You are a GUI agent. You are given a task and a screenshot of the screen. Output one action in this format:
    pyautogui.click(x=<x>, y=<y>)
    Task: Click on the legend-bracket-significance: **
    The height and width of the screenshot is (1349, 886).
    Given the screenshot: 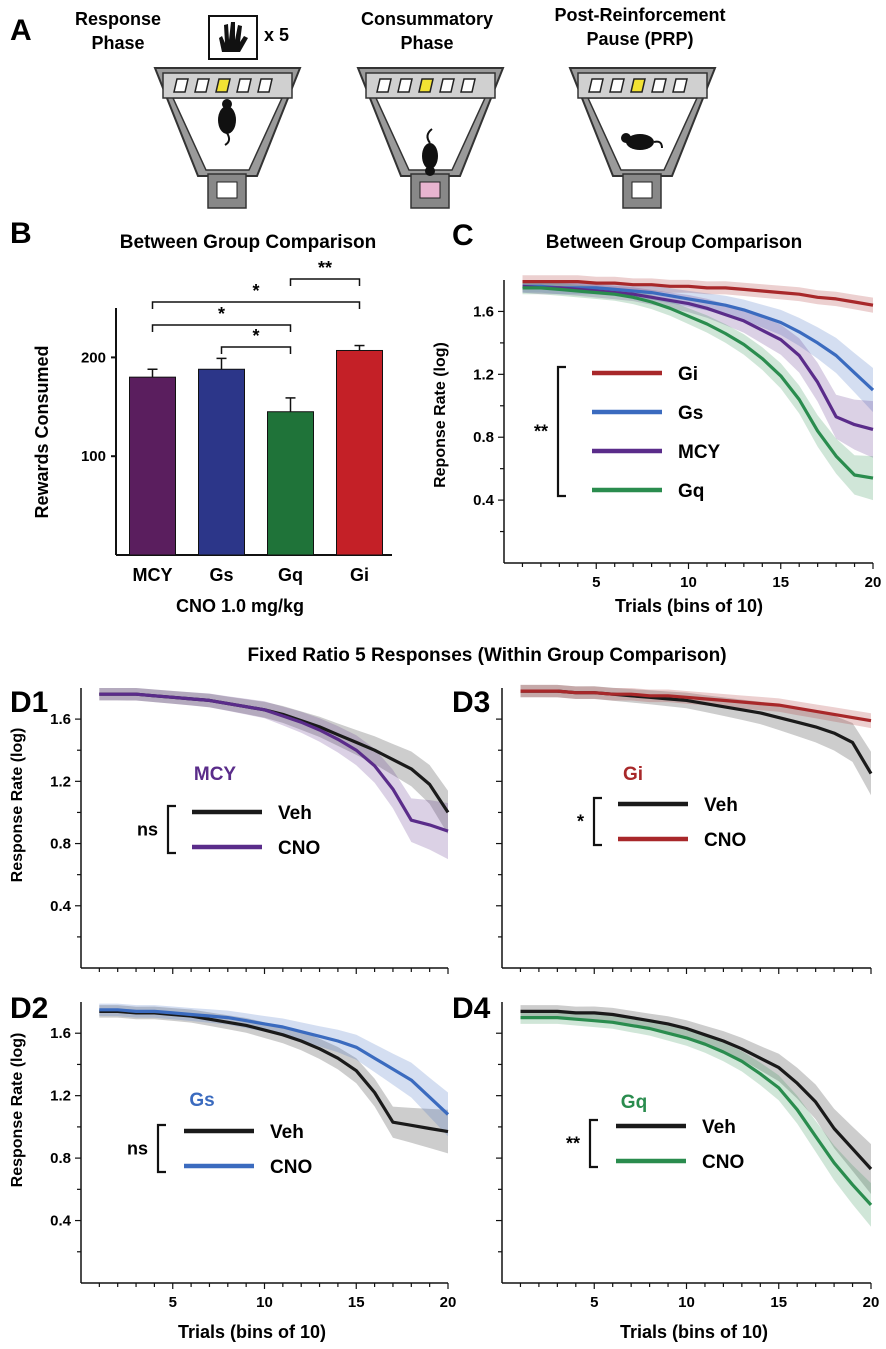 What is the action you would take?
    pyautogui.click(x=541, y=432)
    